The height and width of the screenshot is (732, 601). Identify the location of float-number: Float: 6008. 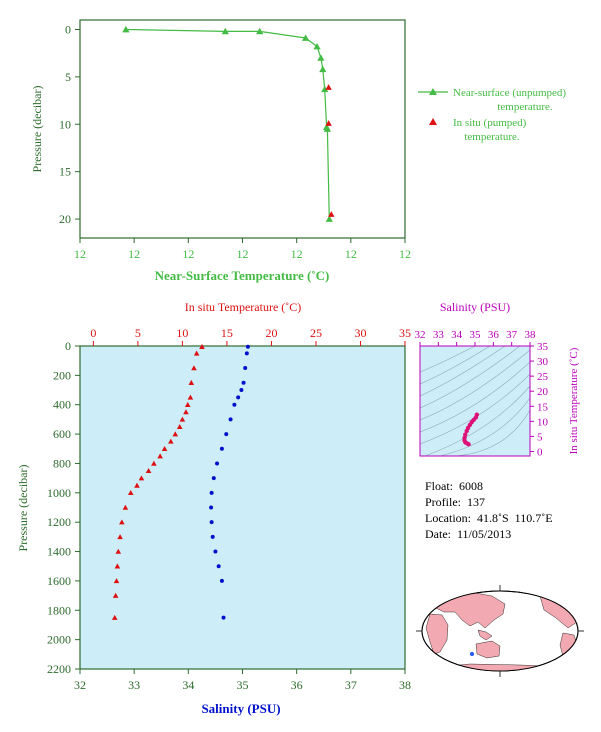
(454, 486).